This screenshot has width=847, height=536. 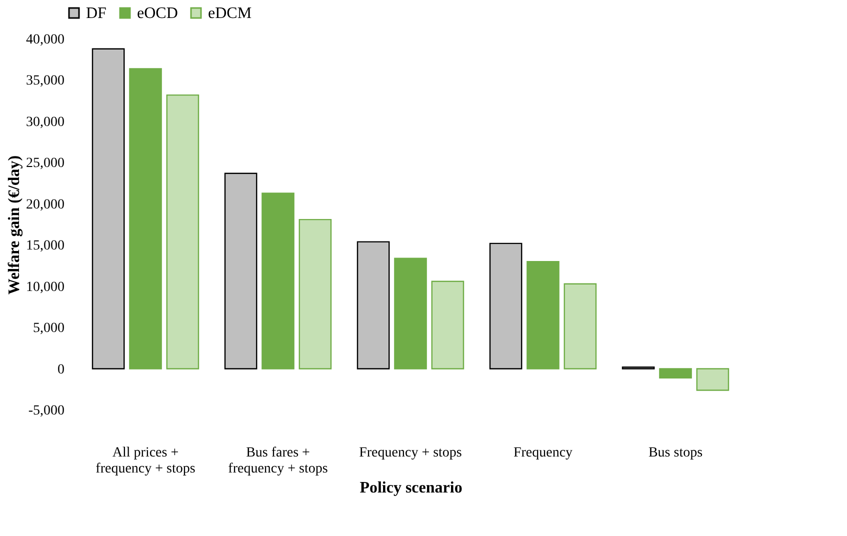 What do you see at coordinates (46, 411) in the screenshot?
I see `y-tick-label: -5,000` at bounding box center [46, 411].